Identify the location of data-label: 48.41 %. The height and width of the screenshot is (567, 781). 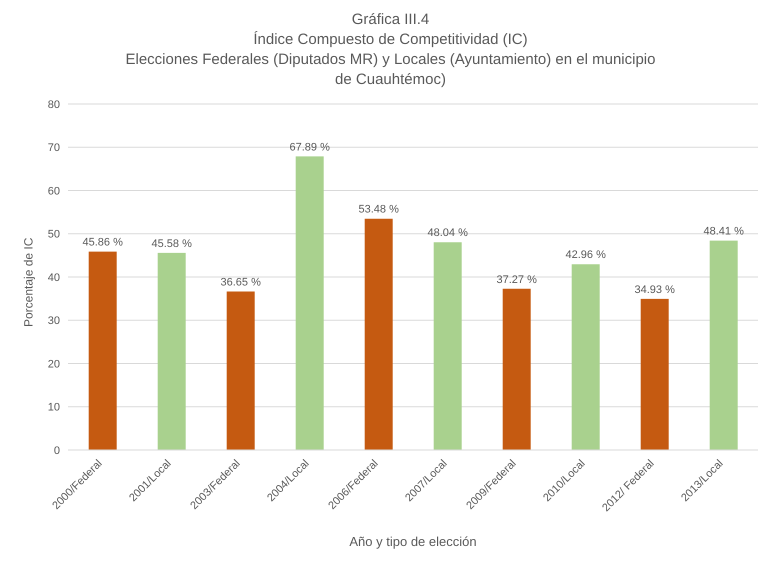
(724, 232).